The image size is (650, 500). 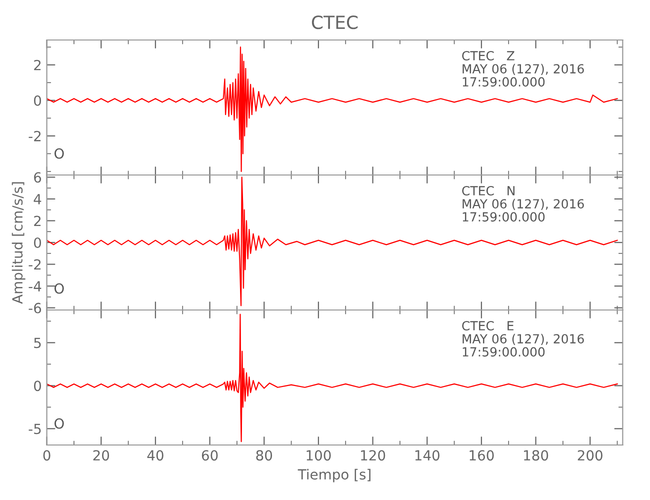 What do you see at coordinates (482, 455) in the screenshot?
I see `x-tick-label: 160` at bounding box center [482, 455].